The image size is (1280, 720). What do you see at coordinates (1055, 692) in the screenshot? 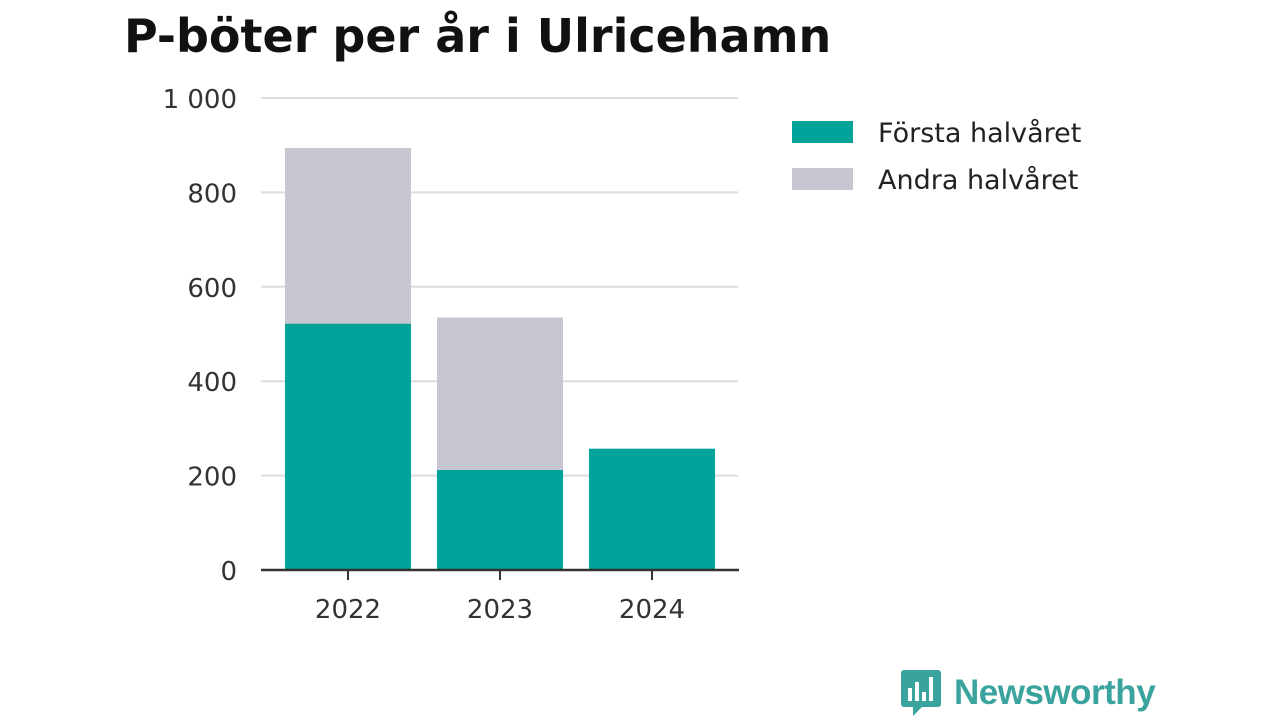
I see `brand-name: Newsworthy` at bounding box center [1055, 692].